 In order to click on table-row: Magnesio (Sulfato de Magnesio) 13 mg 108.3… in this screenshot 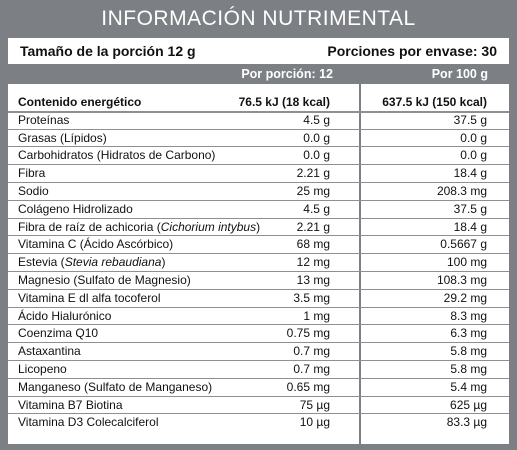, I will do `click(258, 281)`.